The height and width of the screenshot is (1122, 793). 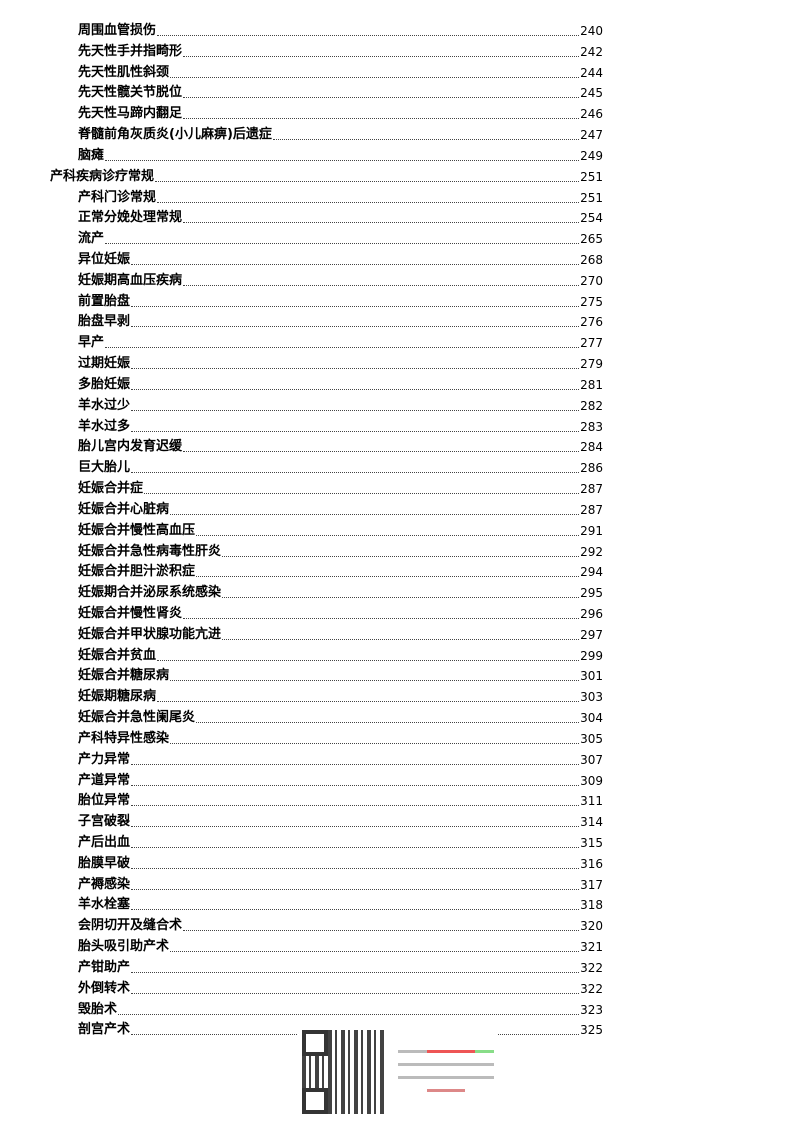 What do you see at coordinates (340, 968) in the screenshot?
I see `toc-entry: 产钳助产 322` at bounding box center [340, 968].